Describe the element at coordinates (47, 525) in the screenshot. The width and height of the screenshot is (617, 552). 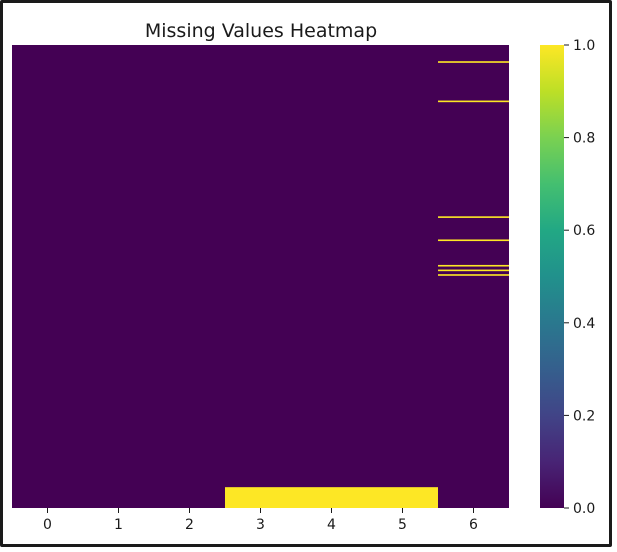
I see `x-tick-label-0: 0` at that location.